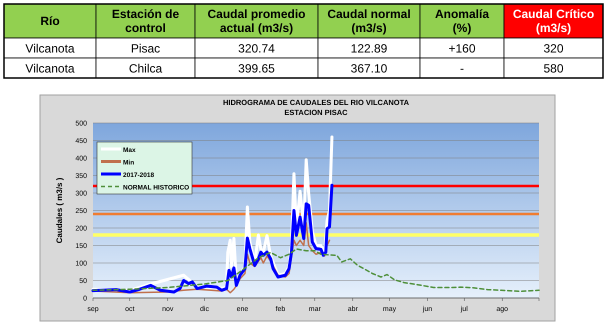  What do you see at coordinates (553, 49) in the screenshot?
I see `text: 320` at bounding box center [553, 49].